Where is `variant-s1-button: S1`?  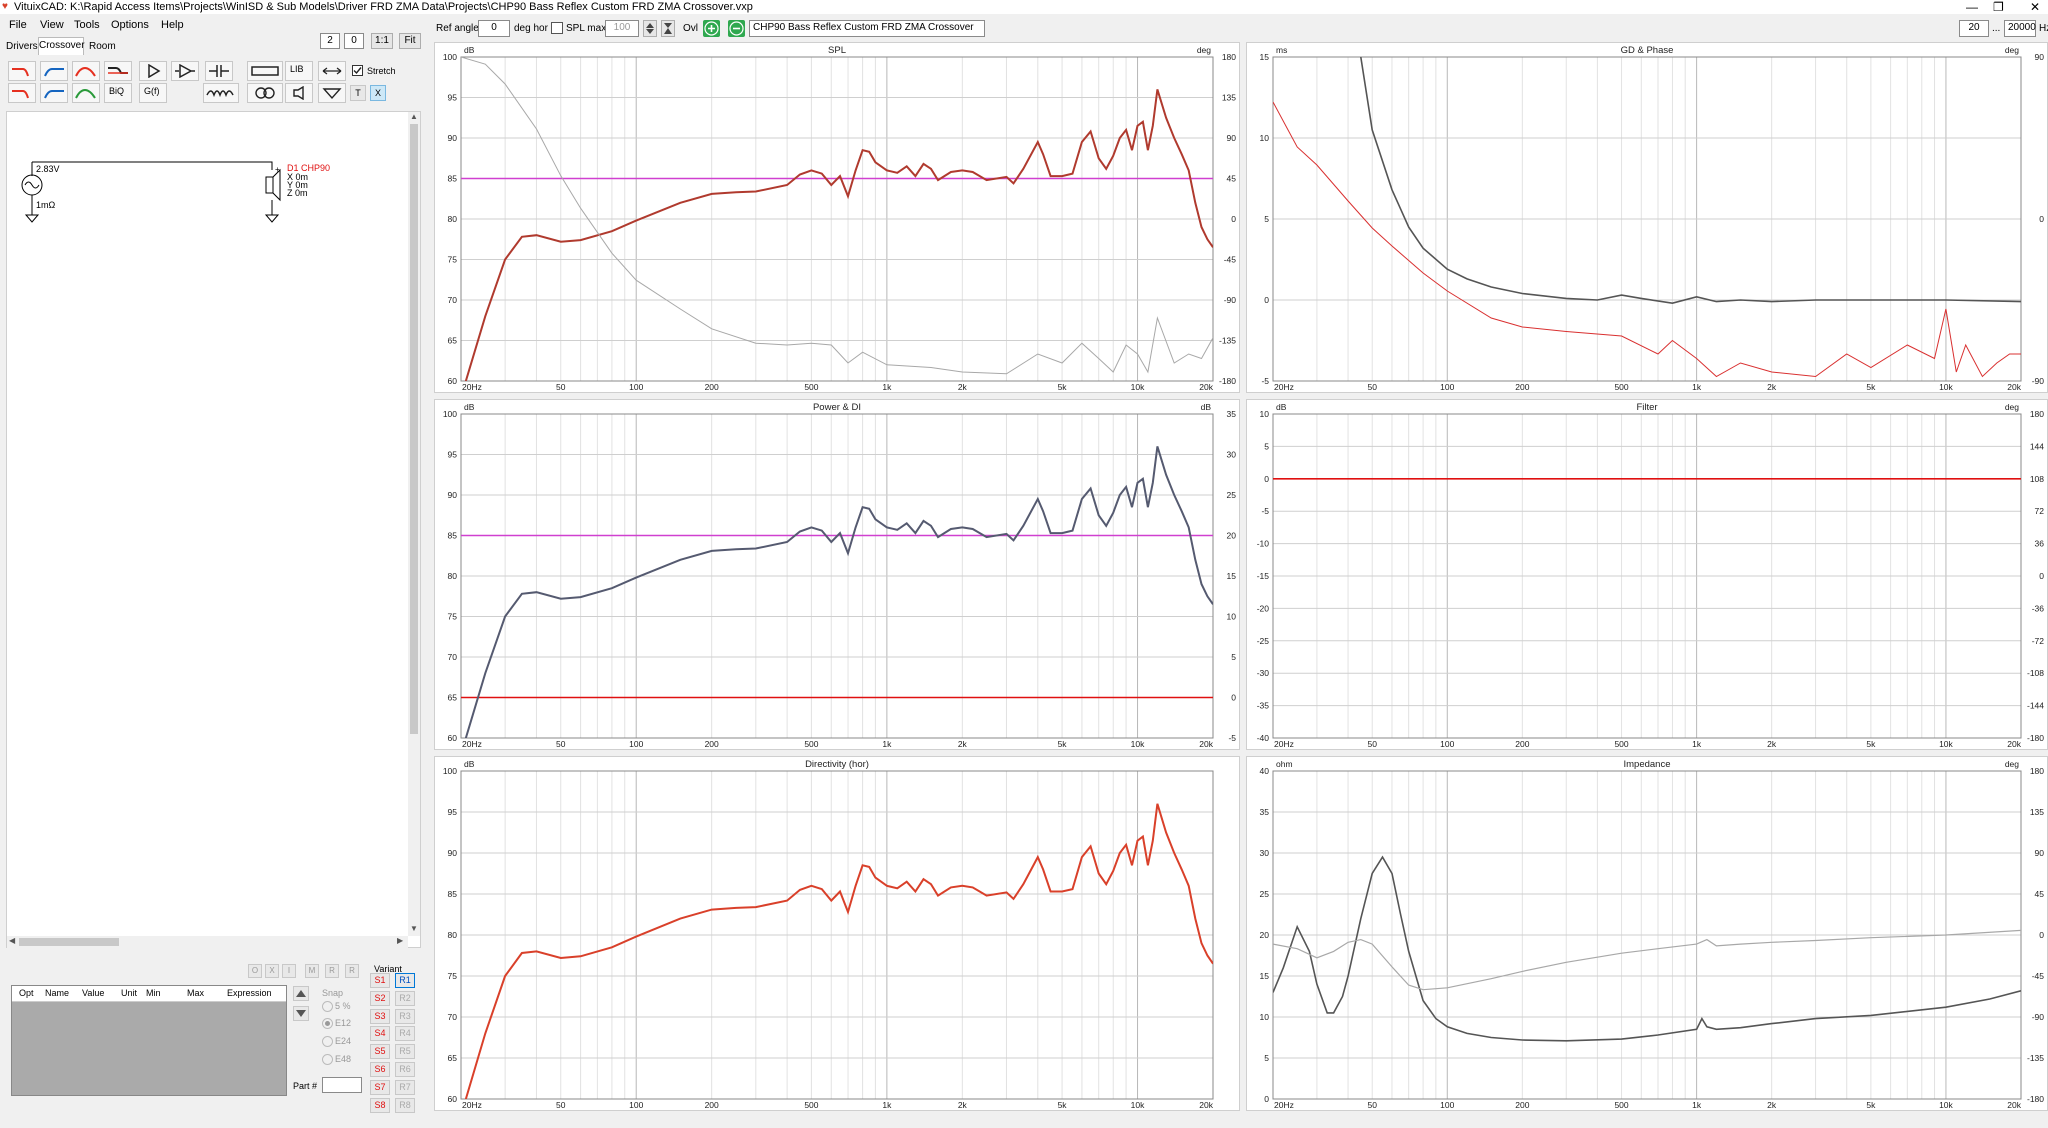 variant-s1-button: S1 is located at coordinates (380, 980).